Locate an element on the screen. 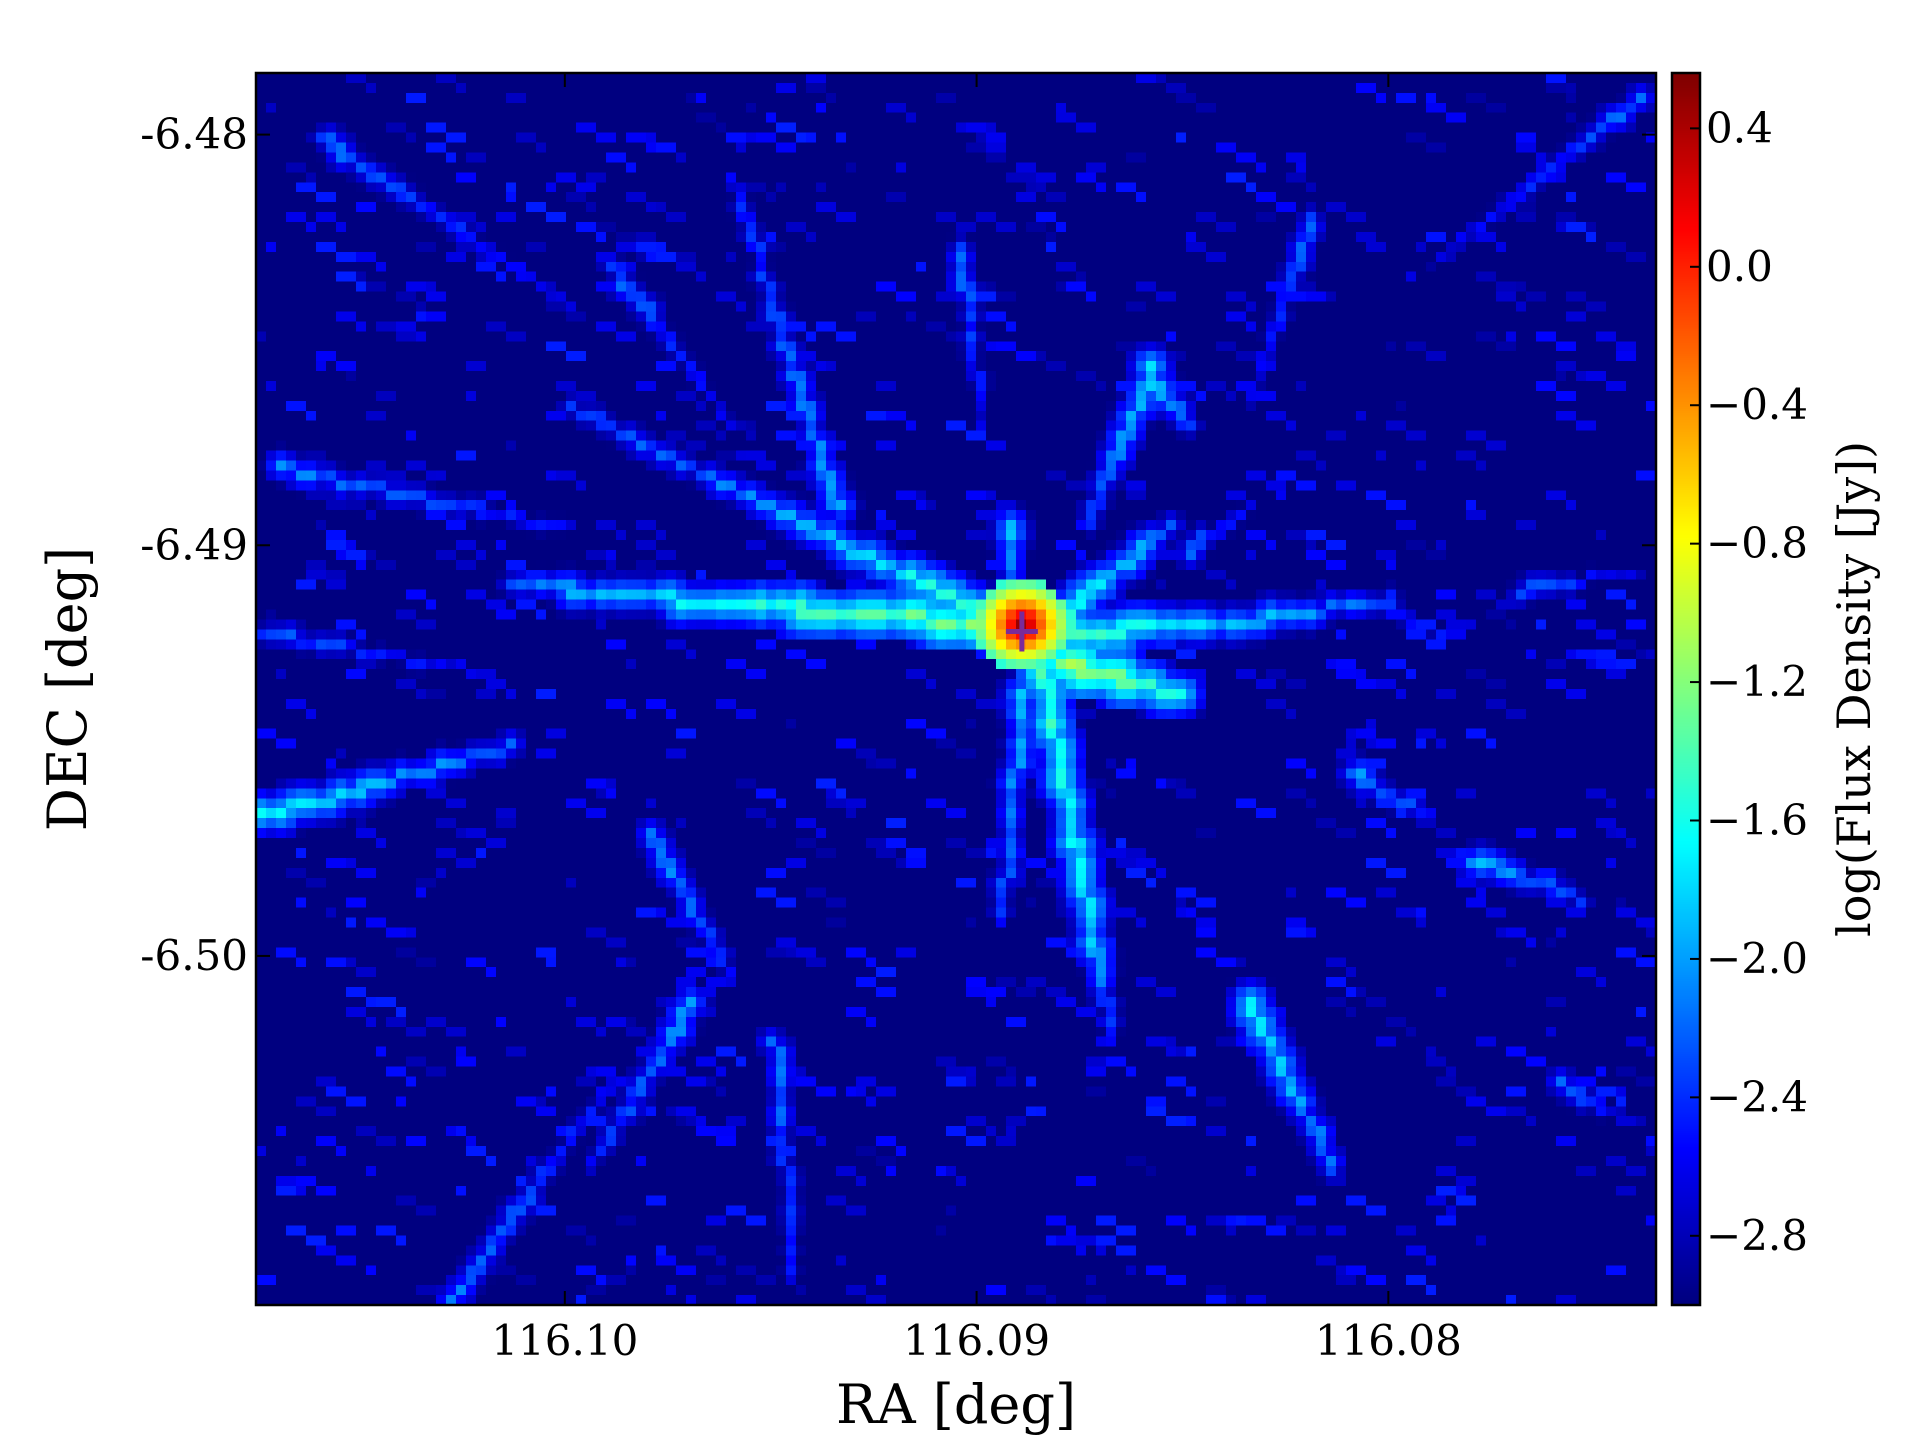 This screenshot has width=1920, height=1440. colorbar-tick-label: −2.8 is located at coordinates (1757, 1235).